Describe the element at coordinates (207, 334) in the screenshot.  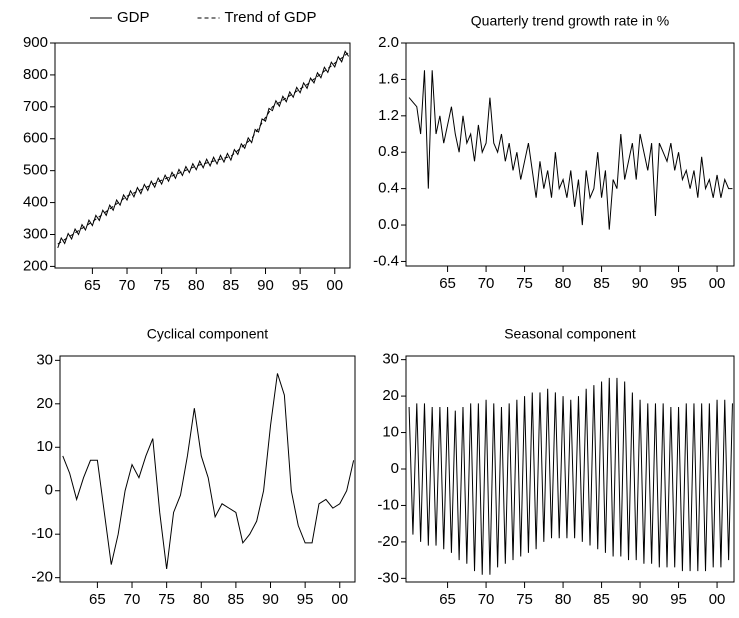
I see `chart-title: Cyclical component` at that location.